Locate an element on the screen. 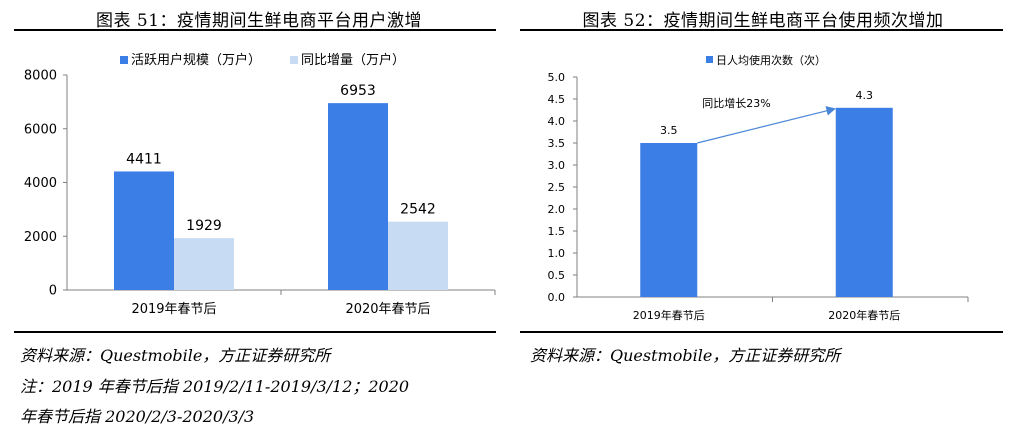 The width and height of the screenshot is (1010, 427). y-tick-label: 8000 is located at coordinates (40, 76).